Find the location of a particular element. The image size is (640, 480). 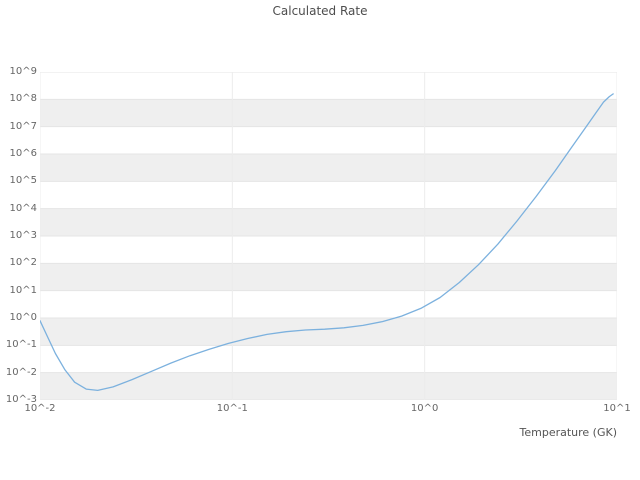

y-tick-label: 10^-1 is located at coordinates (21, 345).